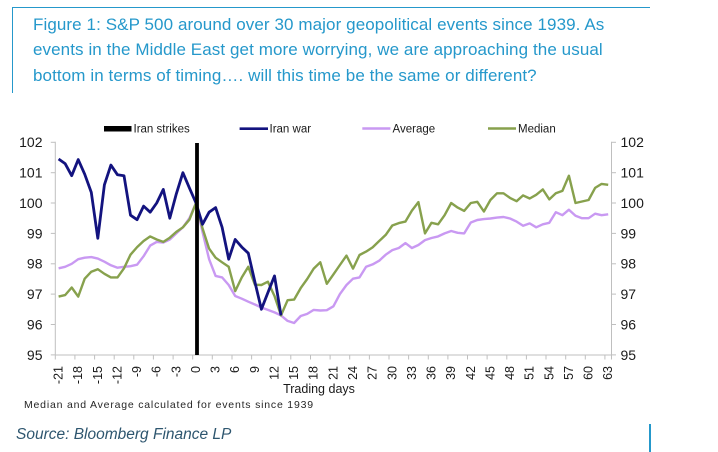  Describe the element at coordinates (569, 373) in the screenshot. I see `svg-text: 57` at that location.